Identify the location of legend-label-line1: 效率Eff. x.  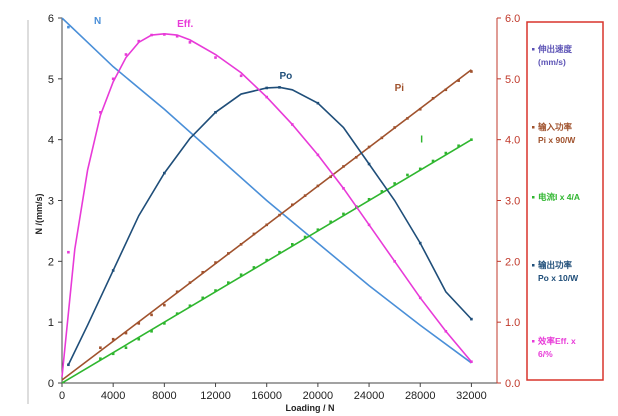
(557, 341).